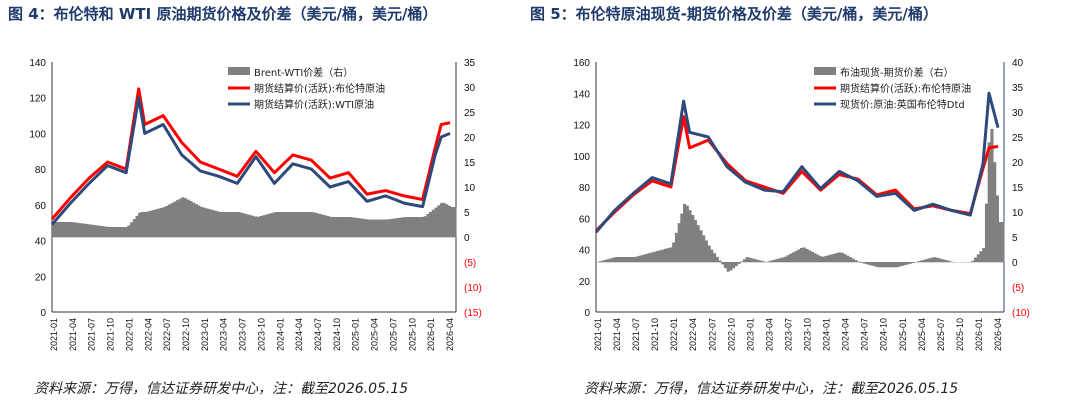 The image size is (1074, 403). Describe the element at coordinates (473, 313) in the screenshot. I see `y-tick-label-right: (15)` at that location.